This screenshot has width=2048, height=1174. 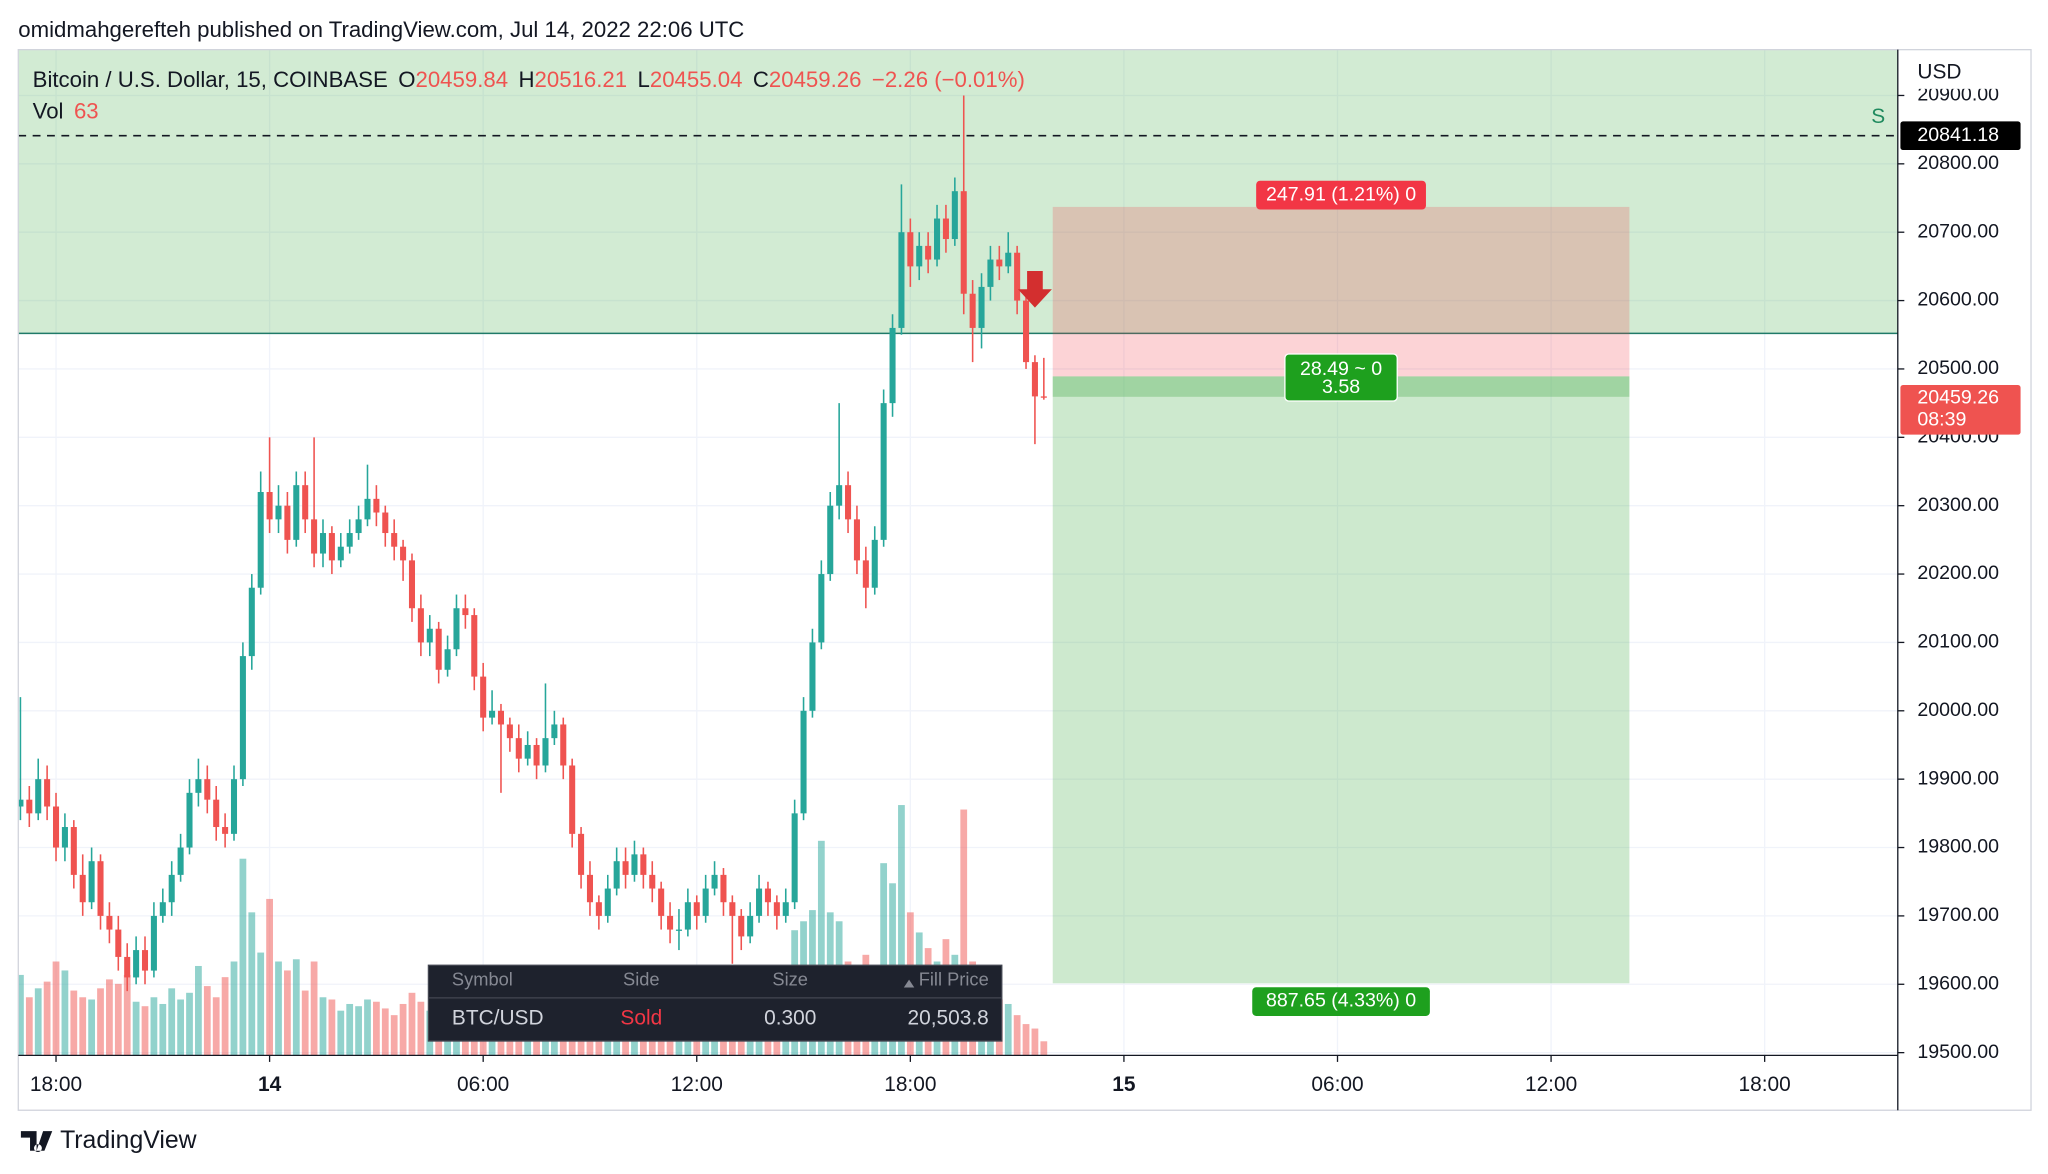 I want to click on y-tick-label: 19500.00, so click(x=1958, y=1052).